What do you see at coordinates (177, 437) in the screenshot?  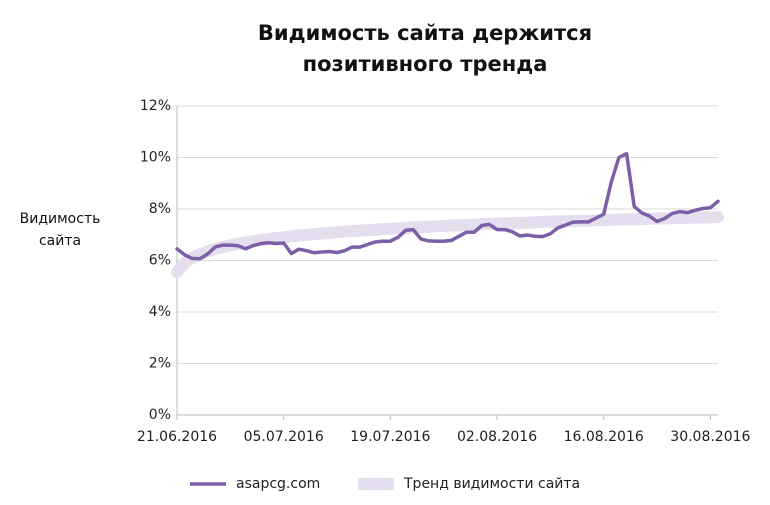 I see `x-tick-label: 21.06.2016` at bounding box center [177, 437].